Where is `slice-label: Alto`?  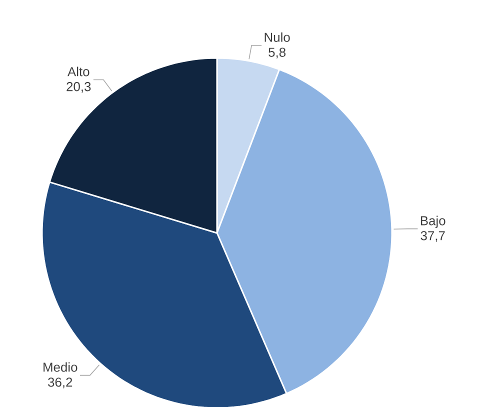
slice-label: Alto is located at coordinates (79, 71).